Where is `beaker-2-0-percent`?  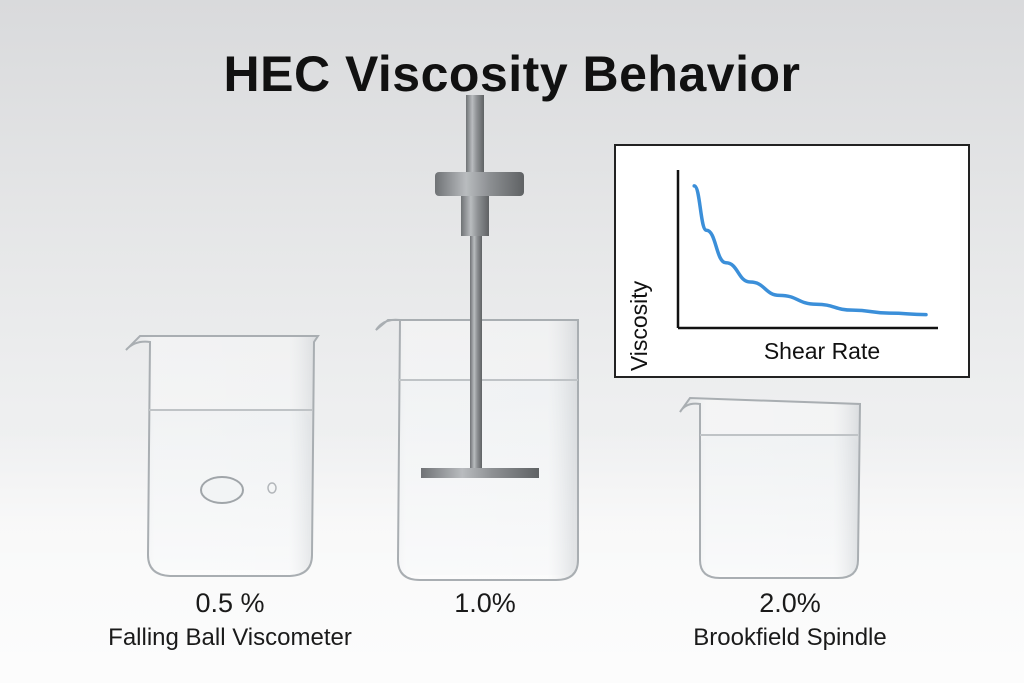 beaker-2-0-percent is located at coordinates (770, 487).